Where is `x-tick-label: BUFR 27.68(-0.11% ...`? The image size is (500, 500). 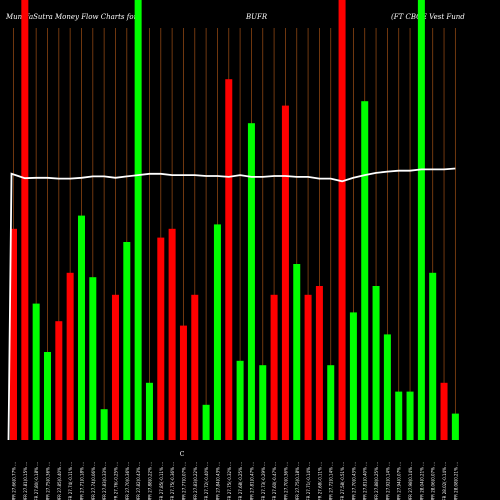 x-tick-label: BUFR 27.68(-0.11% ... is located at coordinates (319, 481).